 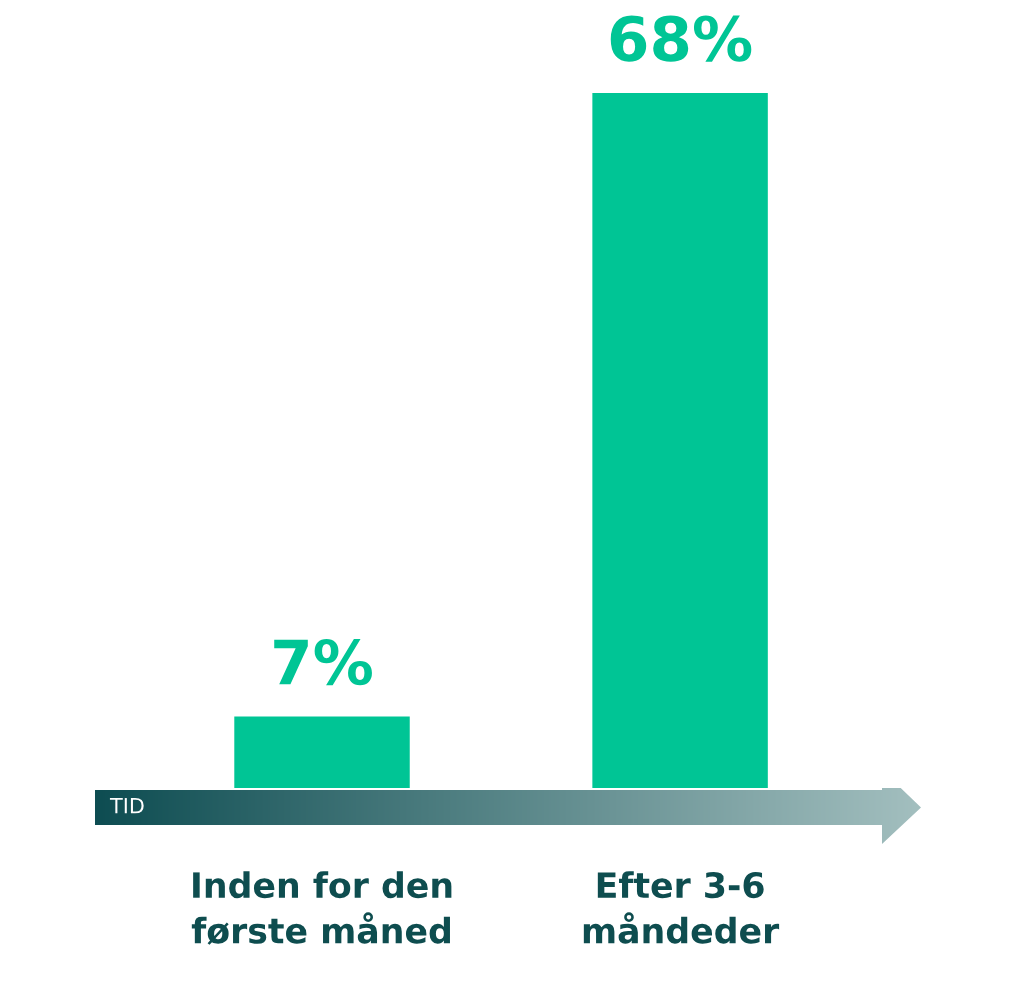 What do you see at coordinates (323, 662) in the screenshot?
I see `data-label: 7%` at bounding box center [323, 662].